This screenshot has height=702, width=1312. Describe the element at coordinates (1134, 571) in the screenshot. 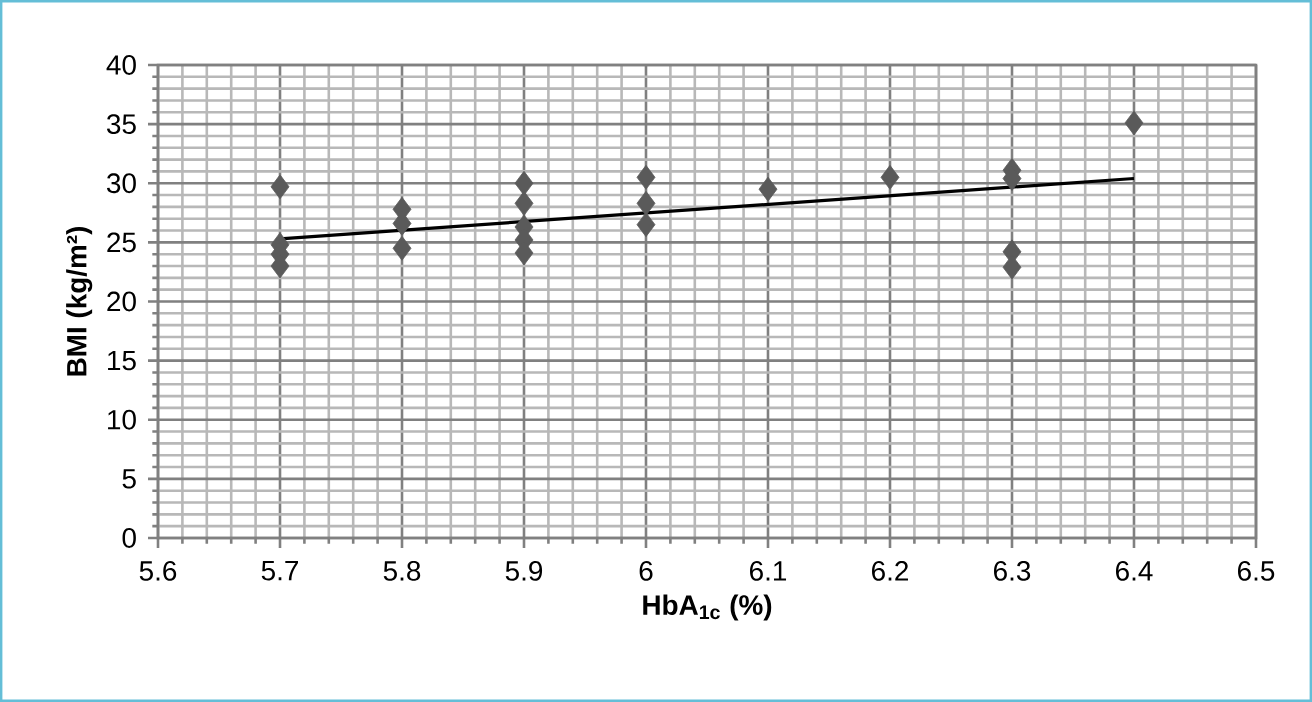

I see `x-tick-label: 6.4` at that location.